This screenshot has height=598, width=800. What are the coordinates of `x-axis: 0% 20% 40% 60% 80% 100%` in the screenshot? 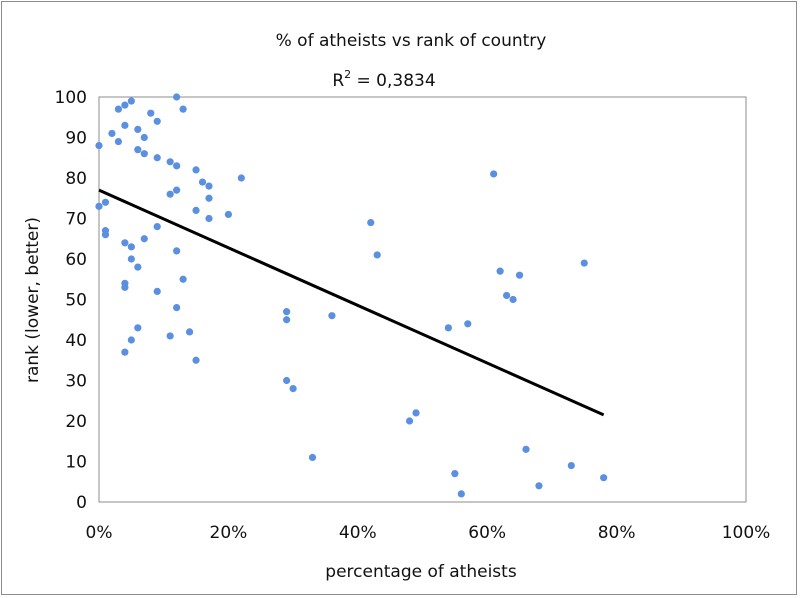 It's located at (428, 533).